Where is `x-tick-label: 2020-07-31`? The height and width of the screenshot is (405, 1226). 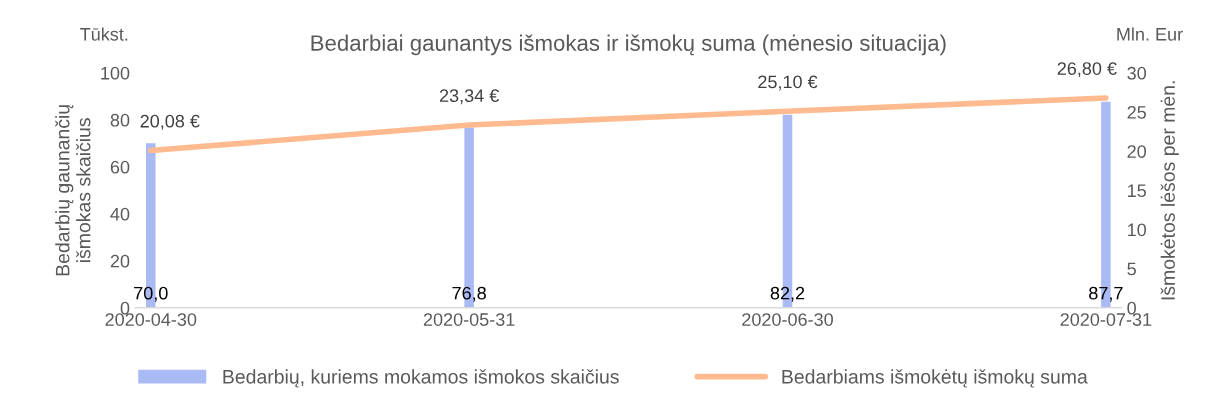 x-tick-label: 2020-07-31 is located at coordinates (1106, 319).